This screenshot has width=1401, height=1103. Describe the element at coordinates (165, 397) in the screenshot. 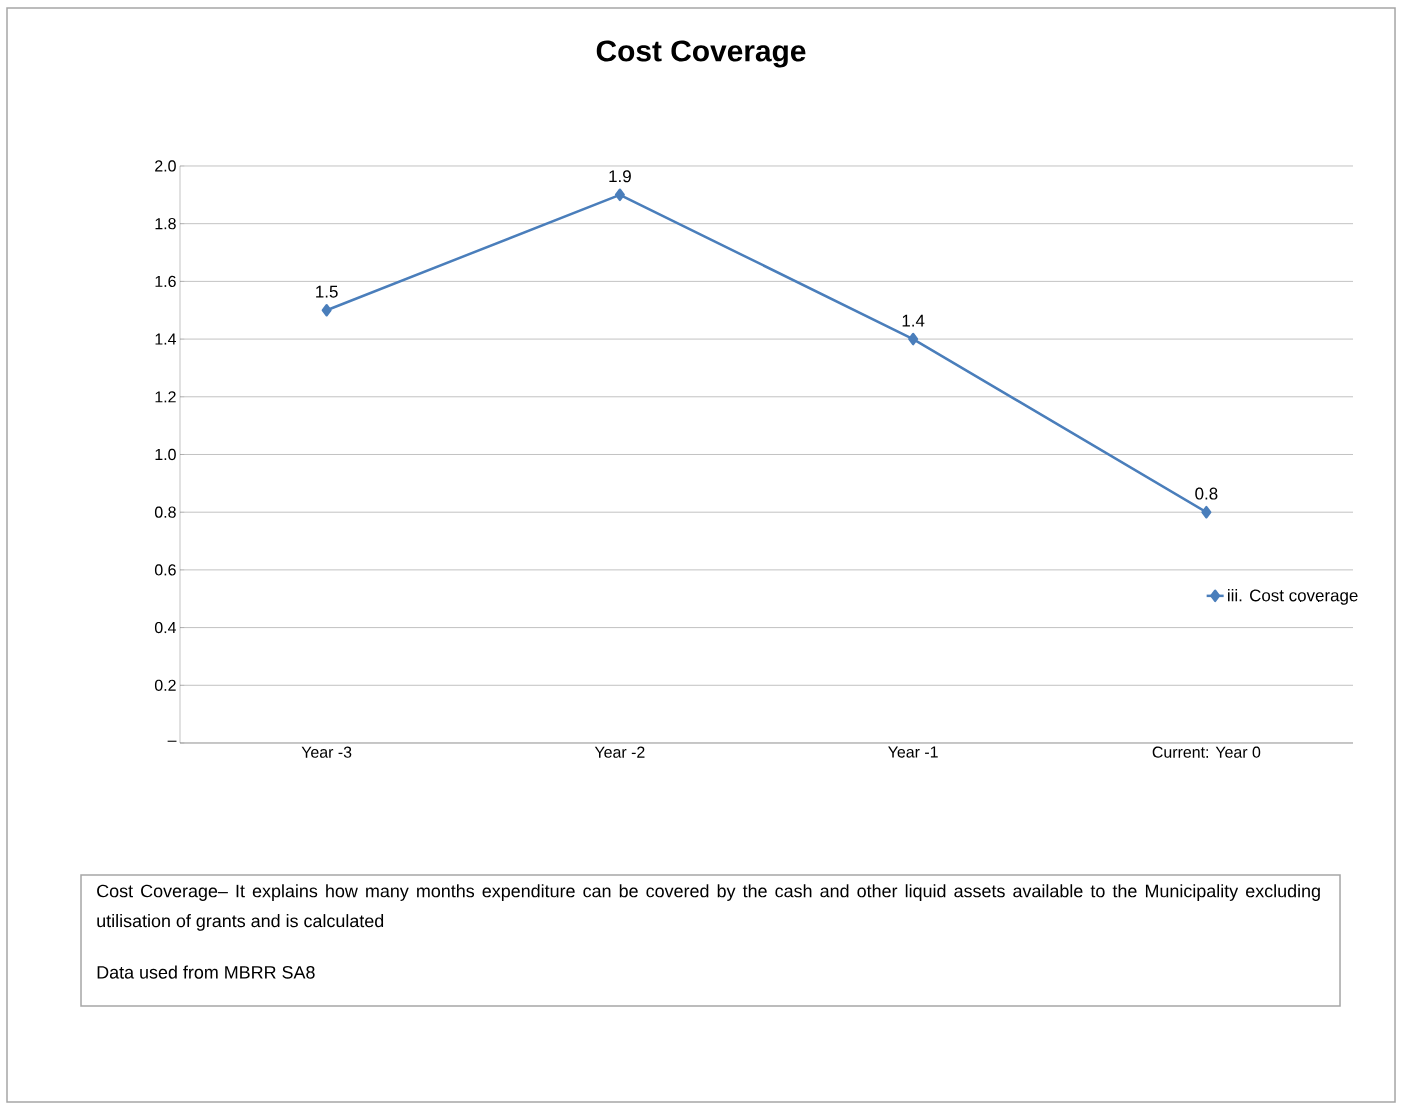

I see `y-tick-label: 1.2` at that location.